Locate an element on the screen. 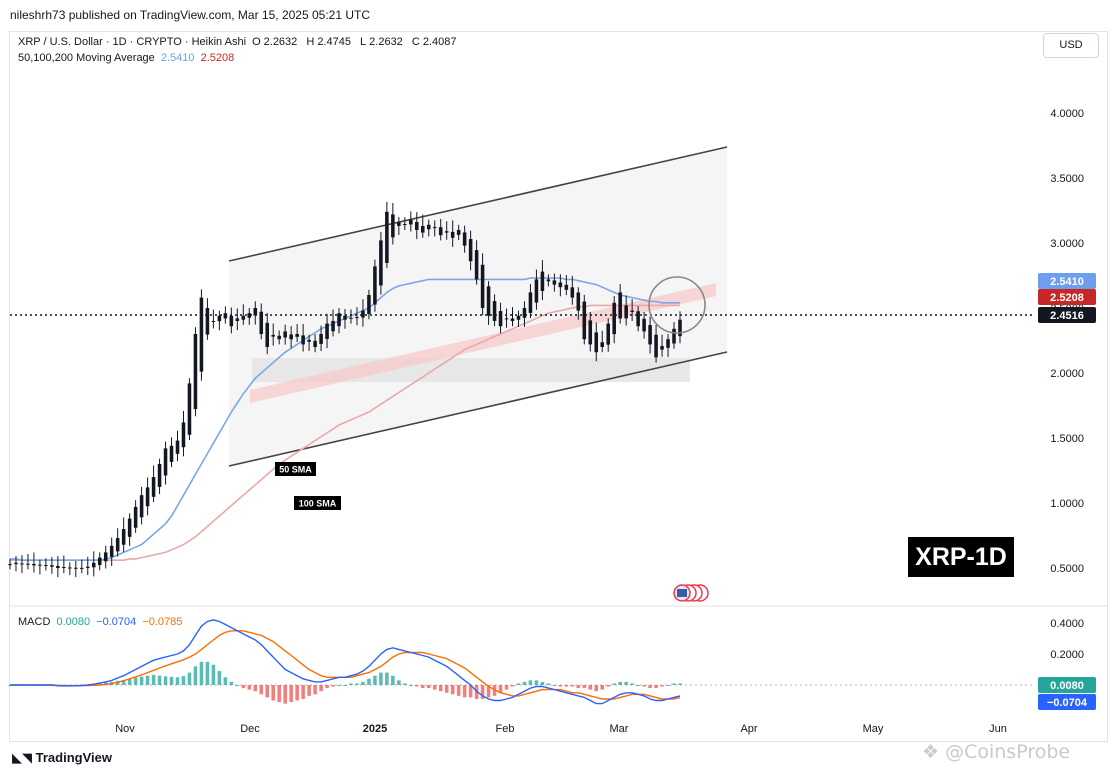 The width and height of the screenshot is (1112, 777). channel-upper-line is located at coordinates (478, 204).